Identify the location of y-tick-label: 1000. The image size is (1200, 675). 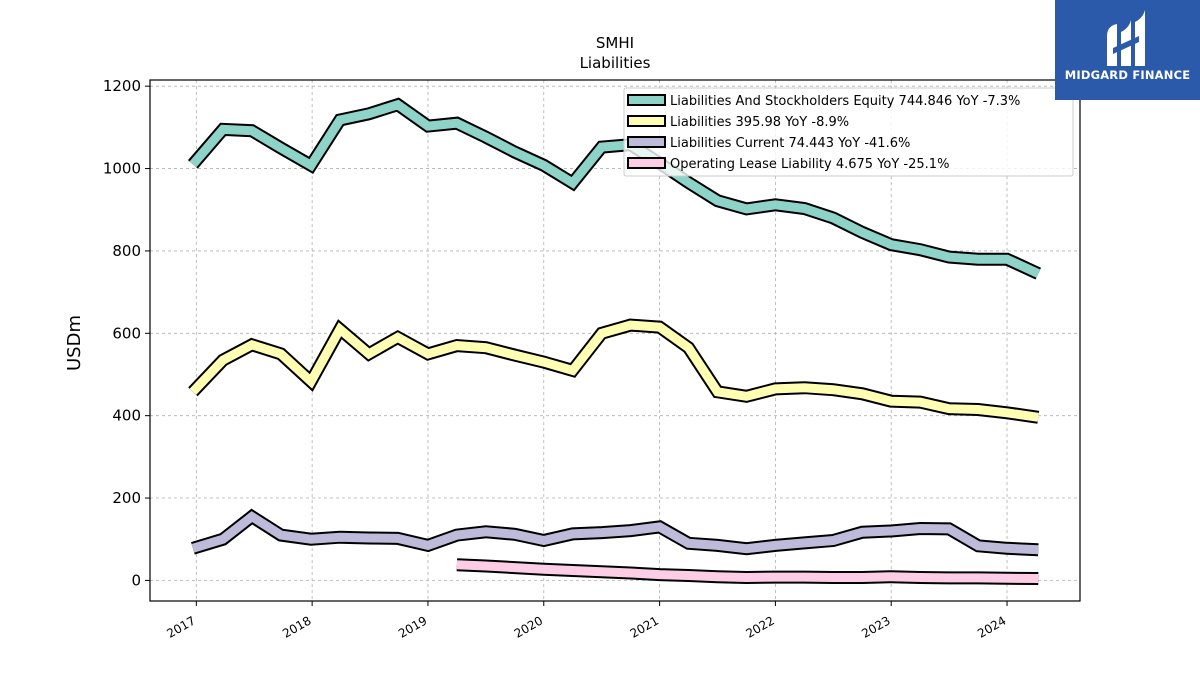
(122, 169).